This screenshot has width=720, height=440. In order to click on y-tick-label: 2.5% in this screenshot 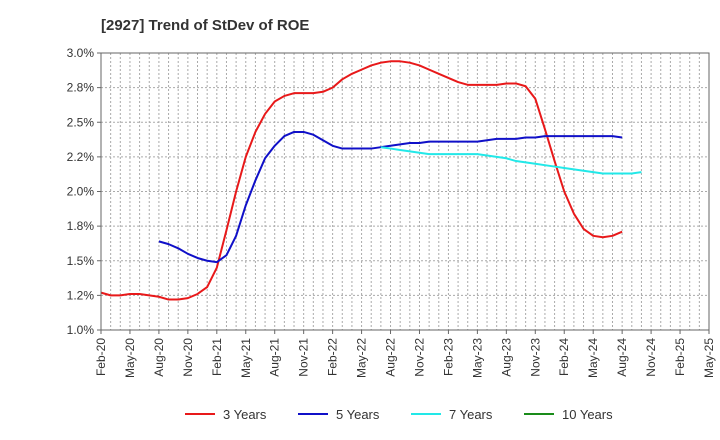, I will do `click(81, 122)`.